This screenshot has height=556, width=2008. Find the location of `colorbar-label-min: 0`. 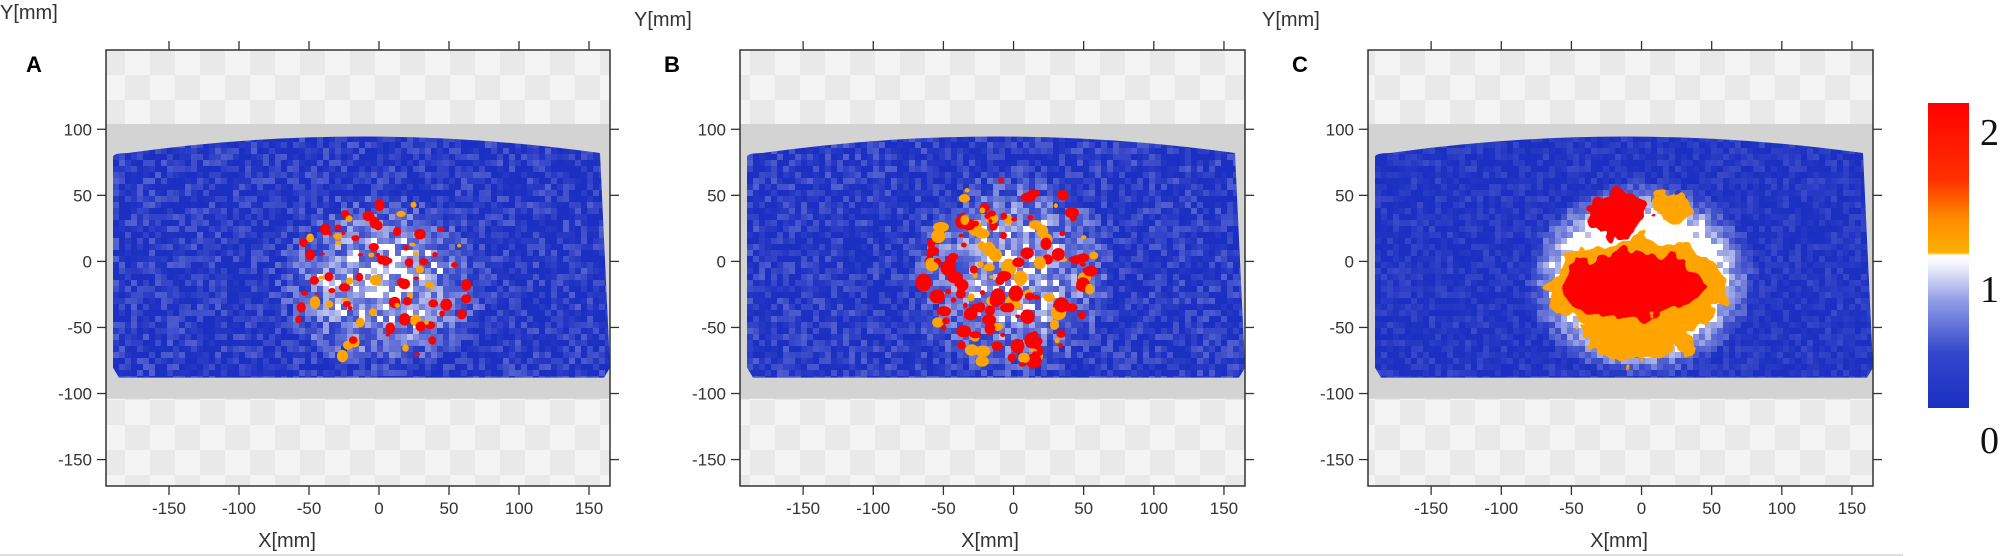

colorbar-label-min: 0 is located at coordinates (1989, 441).